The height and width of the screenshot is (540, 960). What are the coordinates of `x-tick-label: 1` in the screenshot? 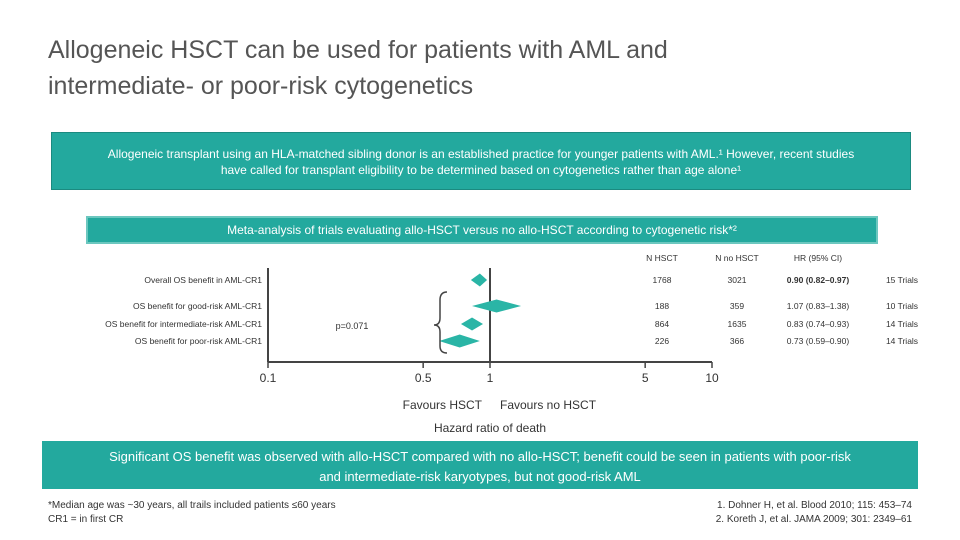 It's located at (490, 378).